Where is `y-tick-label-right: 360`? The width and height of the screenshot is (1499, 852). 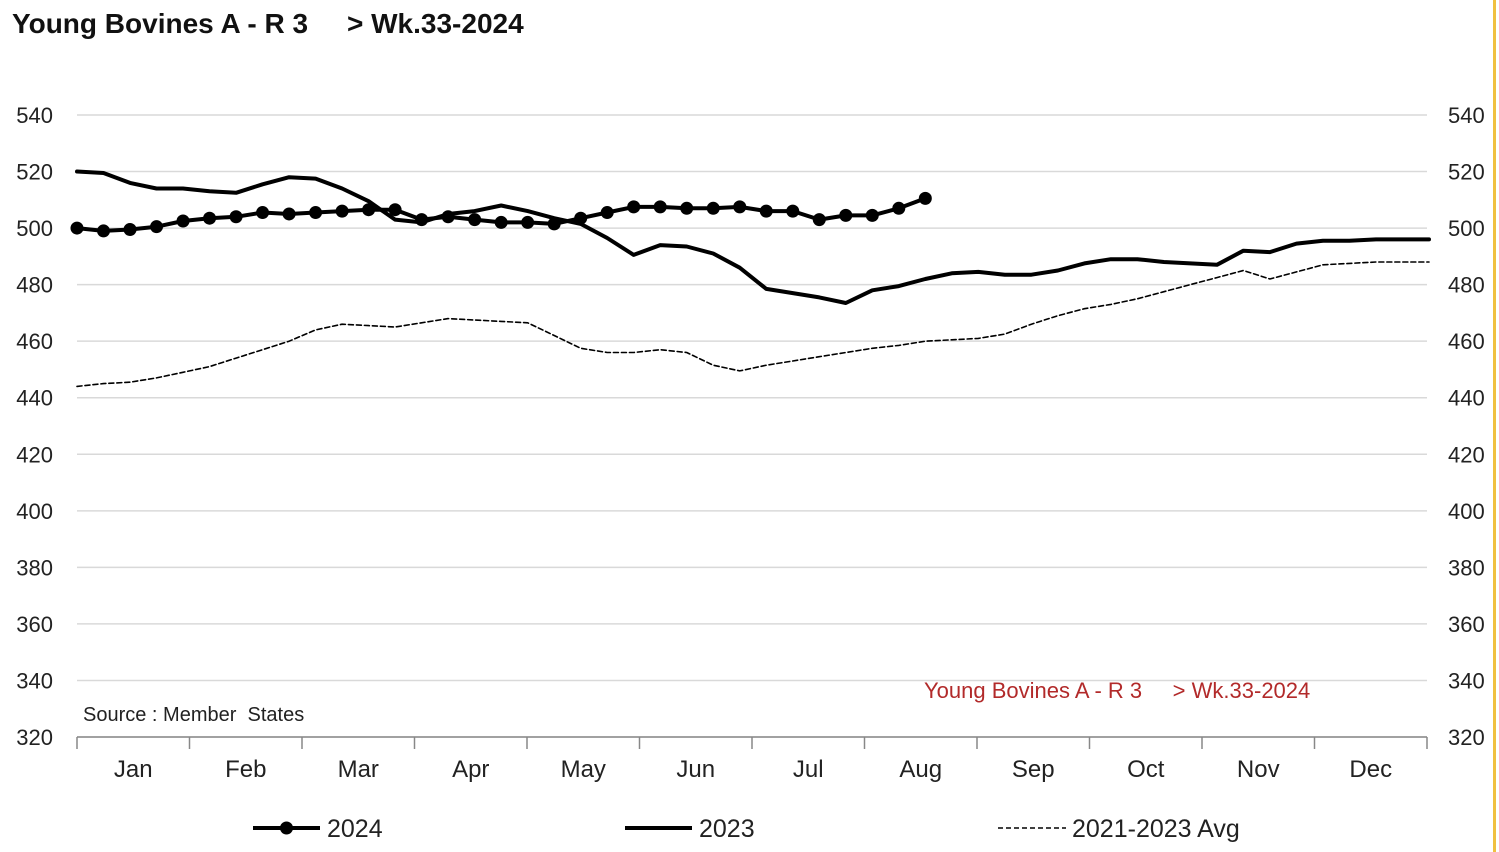 y-tick-label-right: 360 is located at coordinates (1466, 624).